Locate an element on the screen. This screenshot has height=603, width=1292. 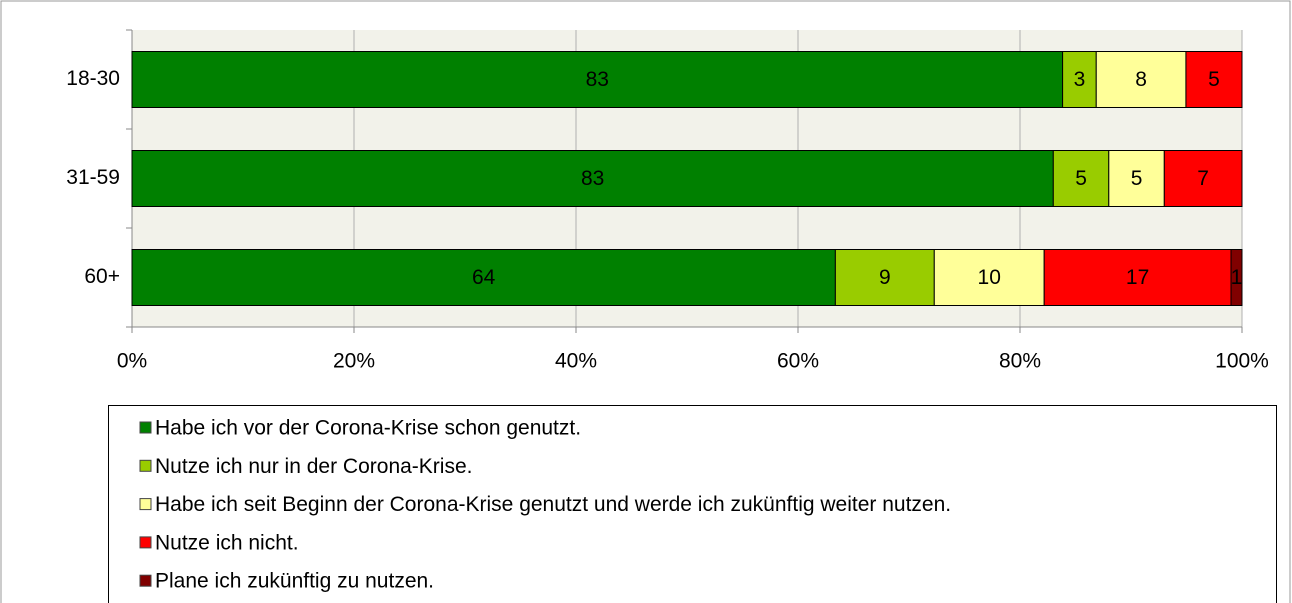
legend-label: Plane ich zukünftig zu nutzen. is located at coordinates (294, 581).